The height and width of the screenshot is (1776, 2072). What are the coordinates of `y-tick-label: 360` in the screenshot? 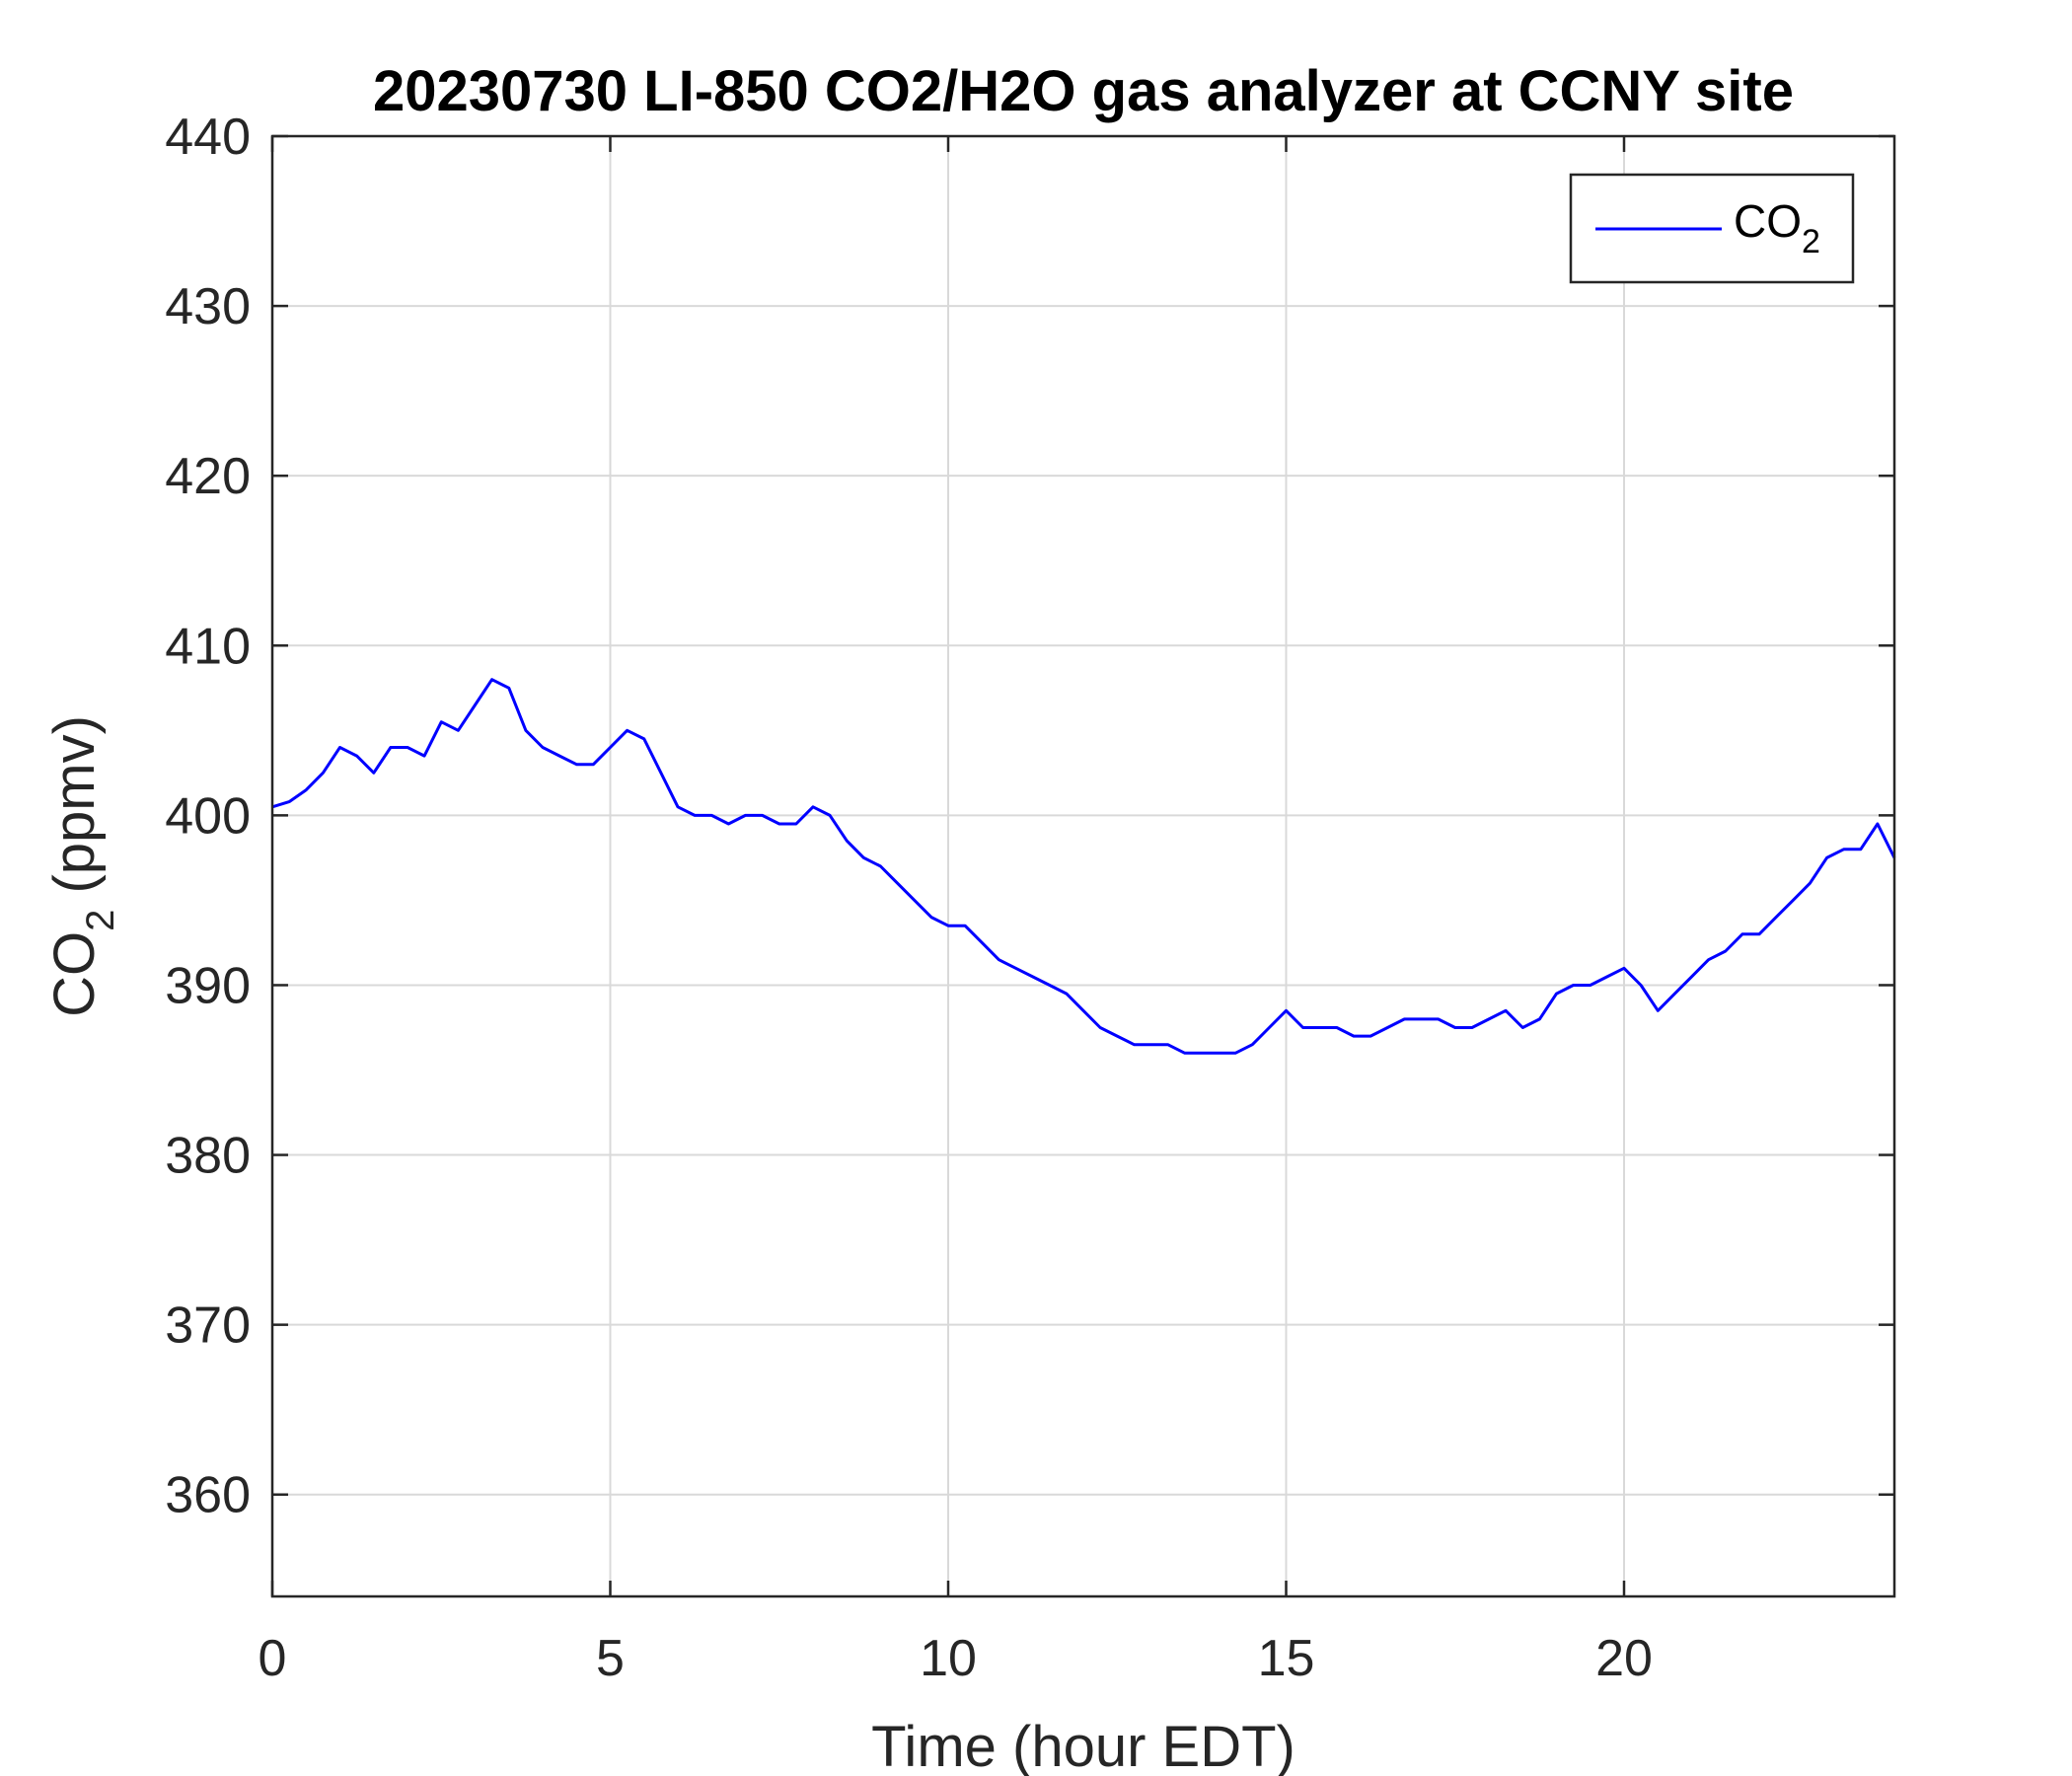 It's located at (208, 1496).